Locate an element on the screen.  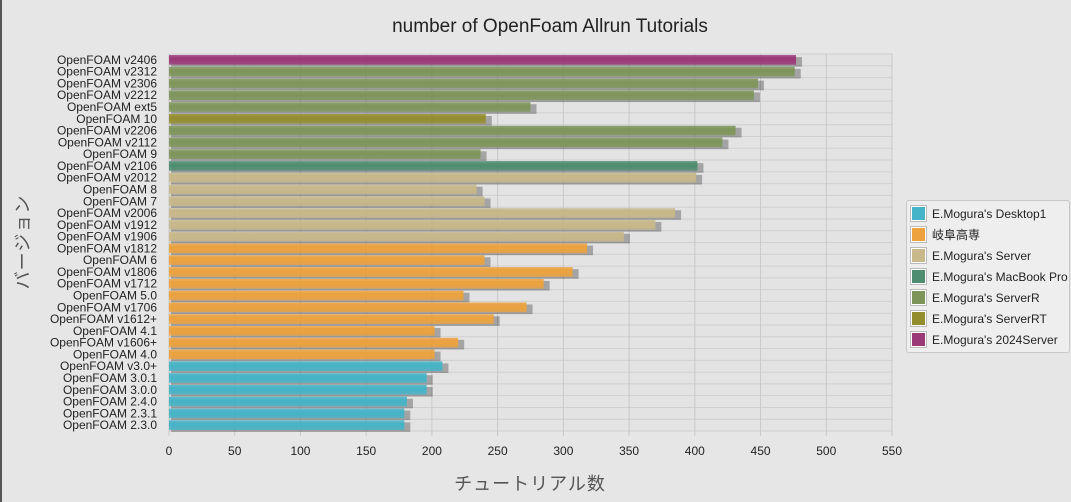
category-label: OpenFOAM v1606+ is located at coordinates (103, 343).